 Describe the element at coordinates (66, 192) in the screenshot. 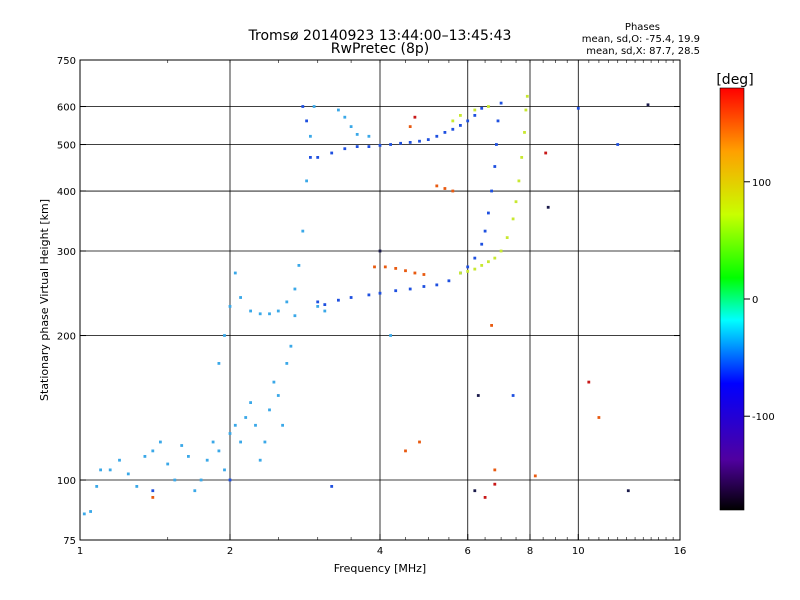

I see `y-tick-label: 400` at that location.